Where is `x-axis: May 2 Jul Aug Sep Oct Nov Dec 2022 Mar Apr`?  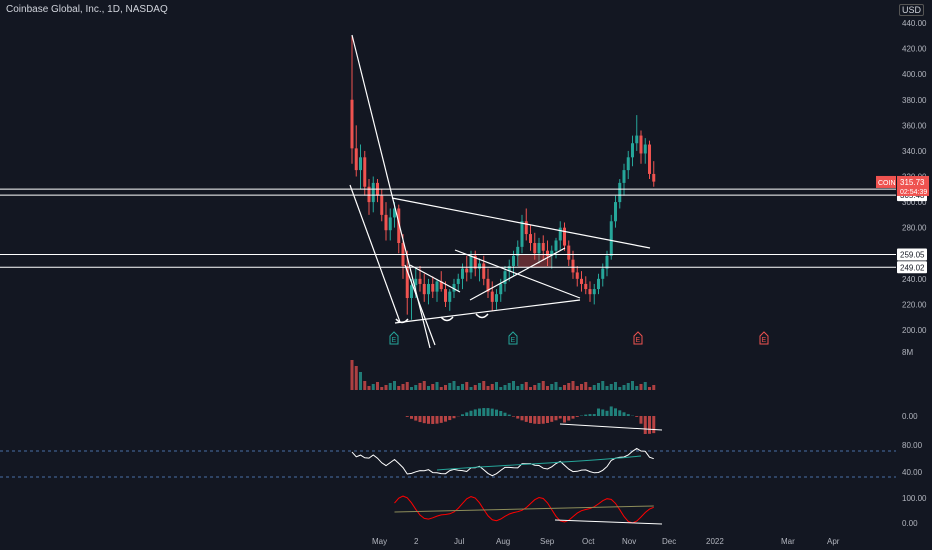 x-axis: May 2 Jul Aug Sep Oct Nov Dec 2022 Mar Apr is located at coordinates (606, 541).